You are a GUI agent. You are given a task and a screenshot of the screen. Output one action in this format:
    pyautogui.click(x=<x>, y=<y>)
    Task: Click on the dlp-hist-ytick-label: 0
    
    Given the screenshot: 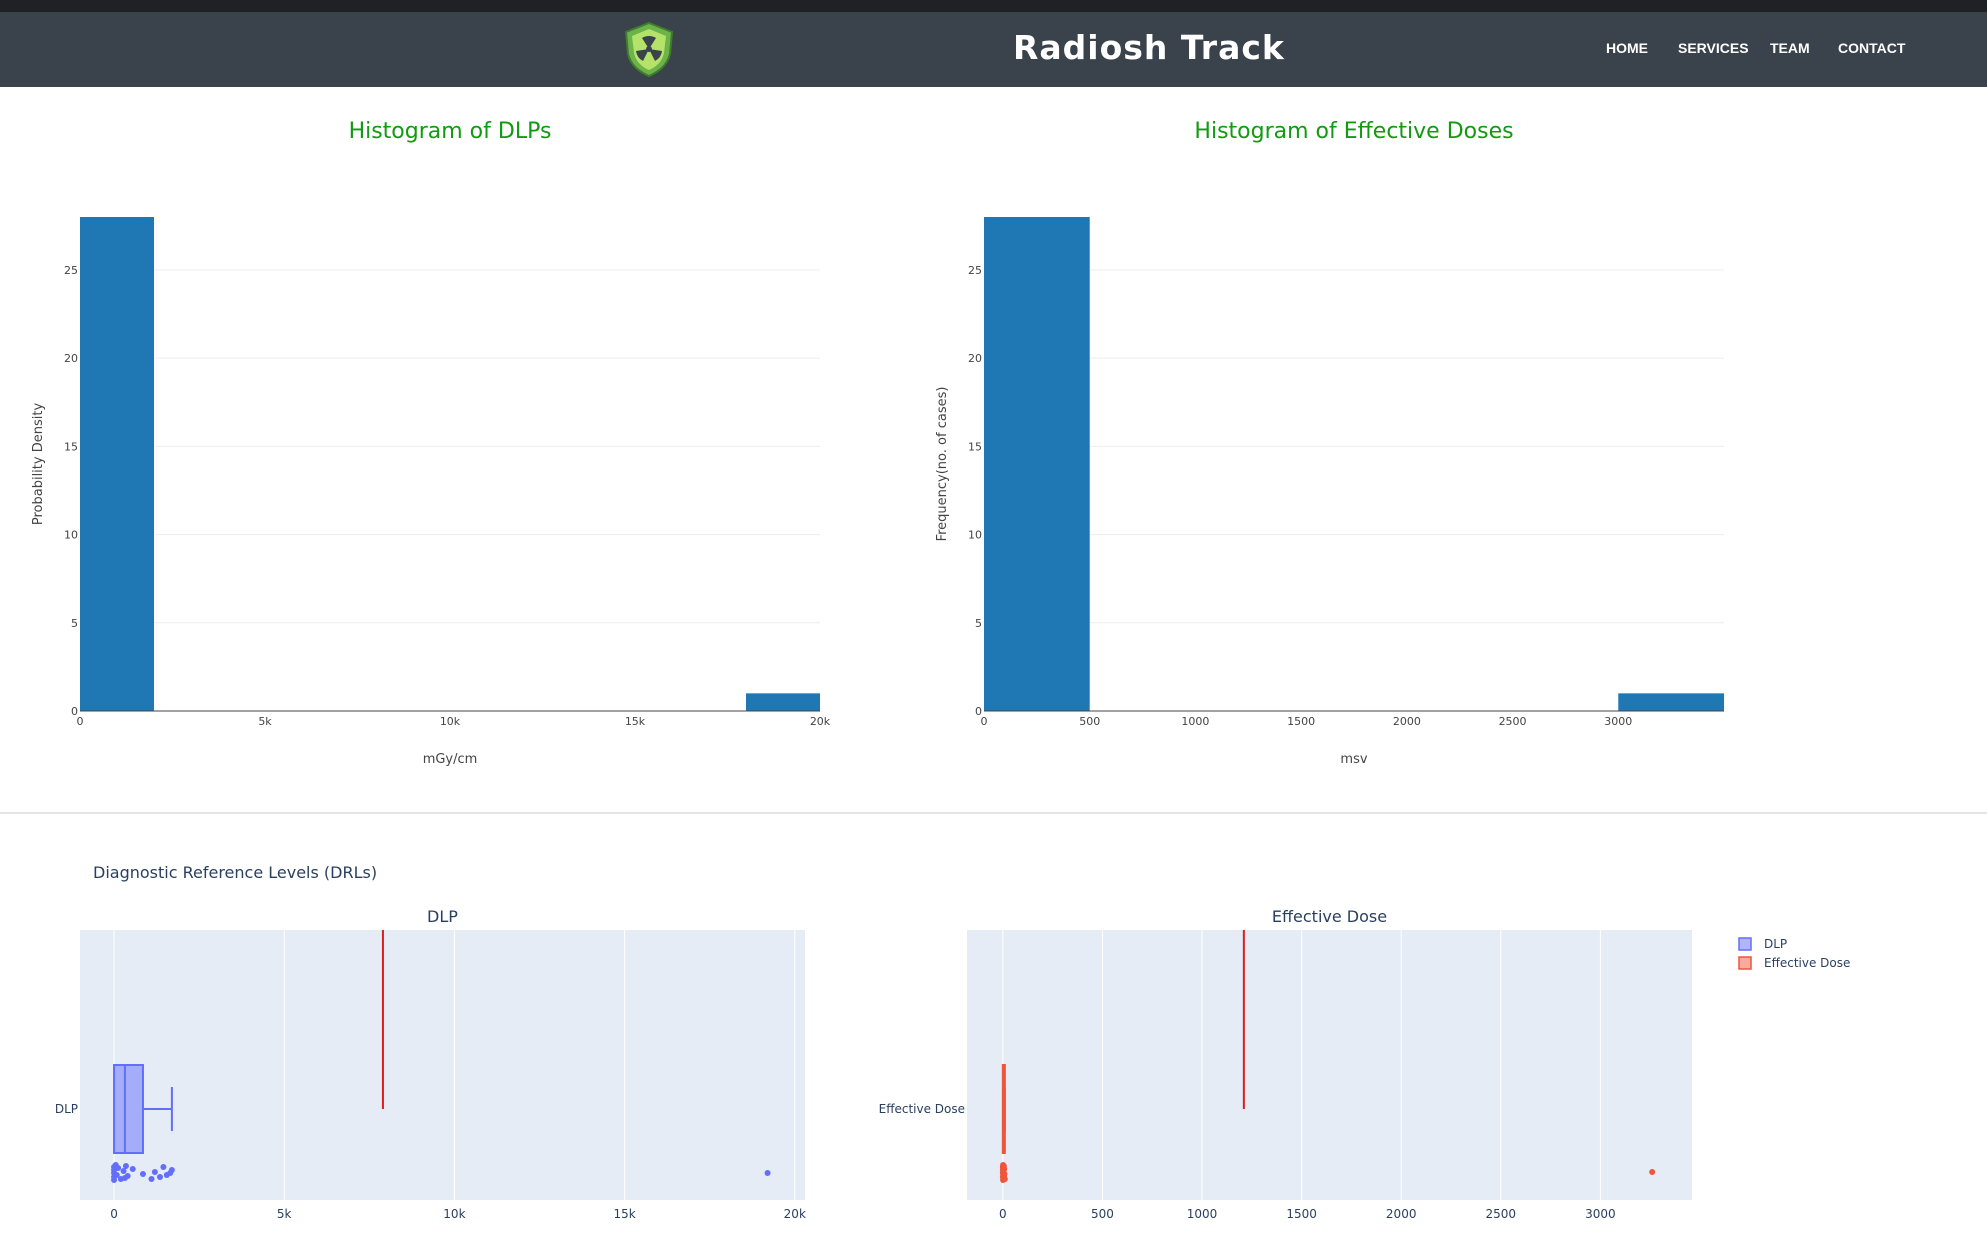 What is the action you would take?
    pyautogui.click(x=74, y=711)
    